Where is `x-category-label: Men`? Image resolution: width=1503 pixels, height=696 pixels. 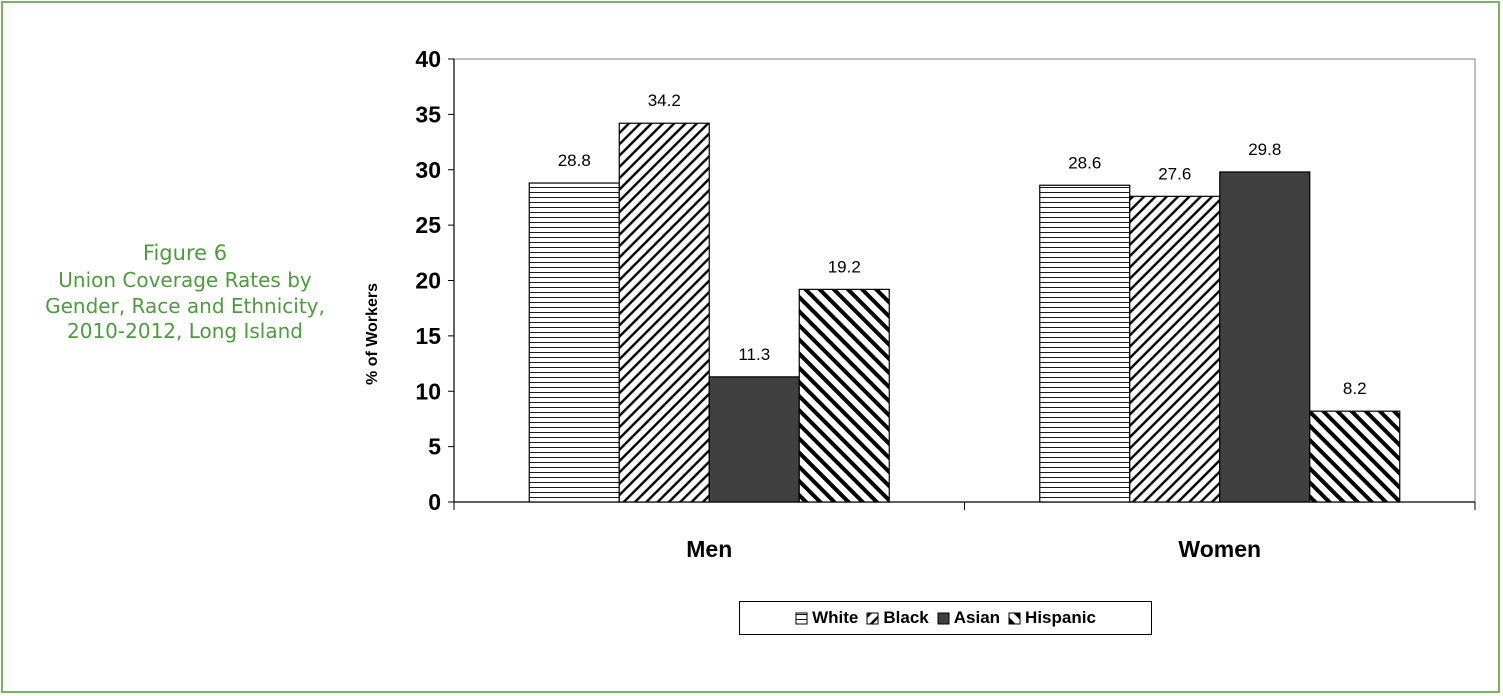 x-category-label: Men is located at coordinates (709, 549).